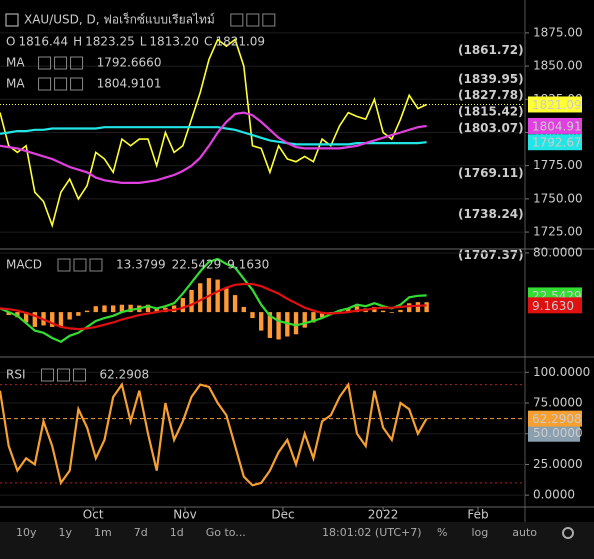 This screenshot has height=559, width=594. I want to click on x-tick-label: 2022, so click(383, 515).